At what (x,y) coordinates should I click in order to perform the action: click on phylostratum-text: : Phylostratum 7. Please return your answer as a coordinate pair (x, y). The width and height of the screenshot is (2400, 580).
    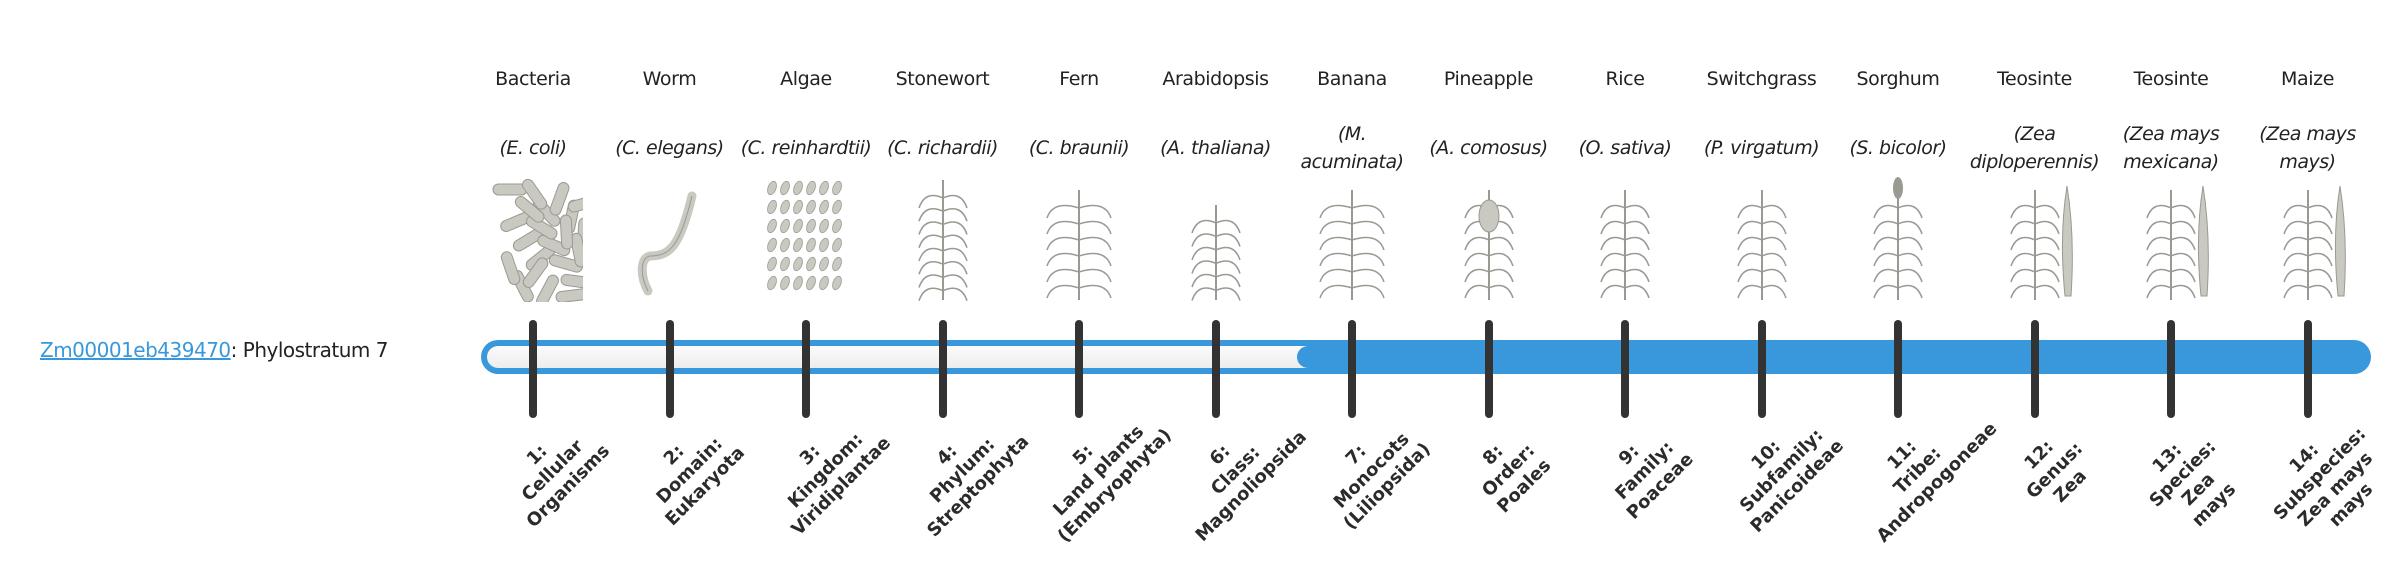
    Looking at the image, I should click on (309, 350).